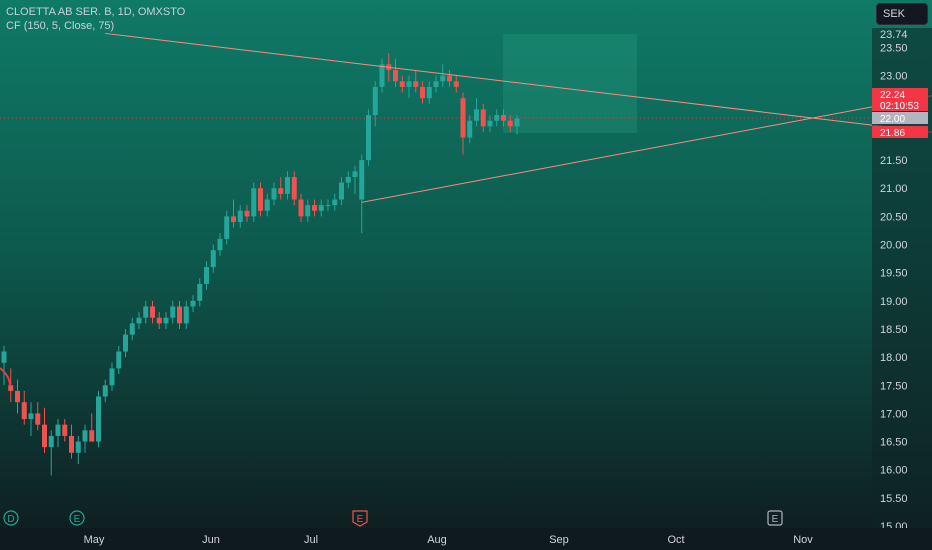 The width and height of the screenshot is (932, 550). Describe the element at coordinates (11, 518) in the screenshot. I see `dividend-marker-icon: D` at that location.